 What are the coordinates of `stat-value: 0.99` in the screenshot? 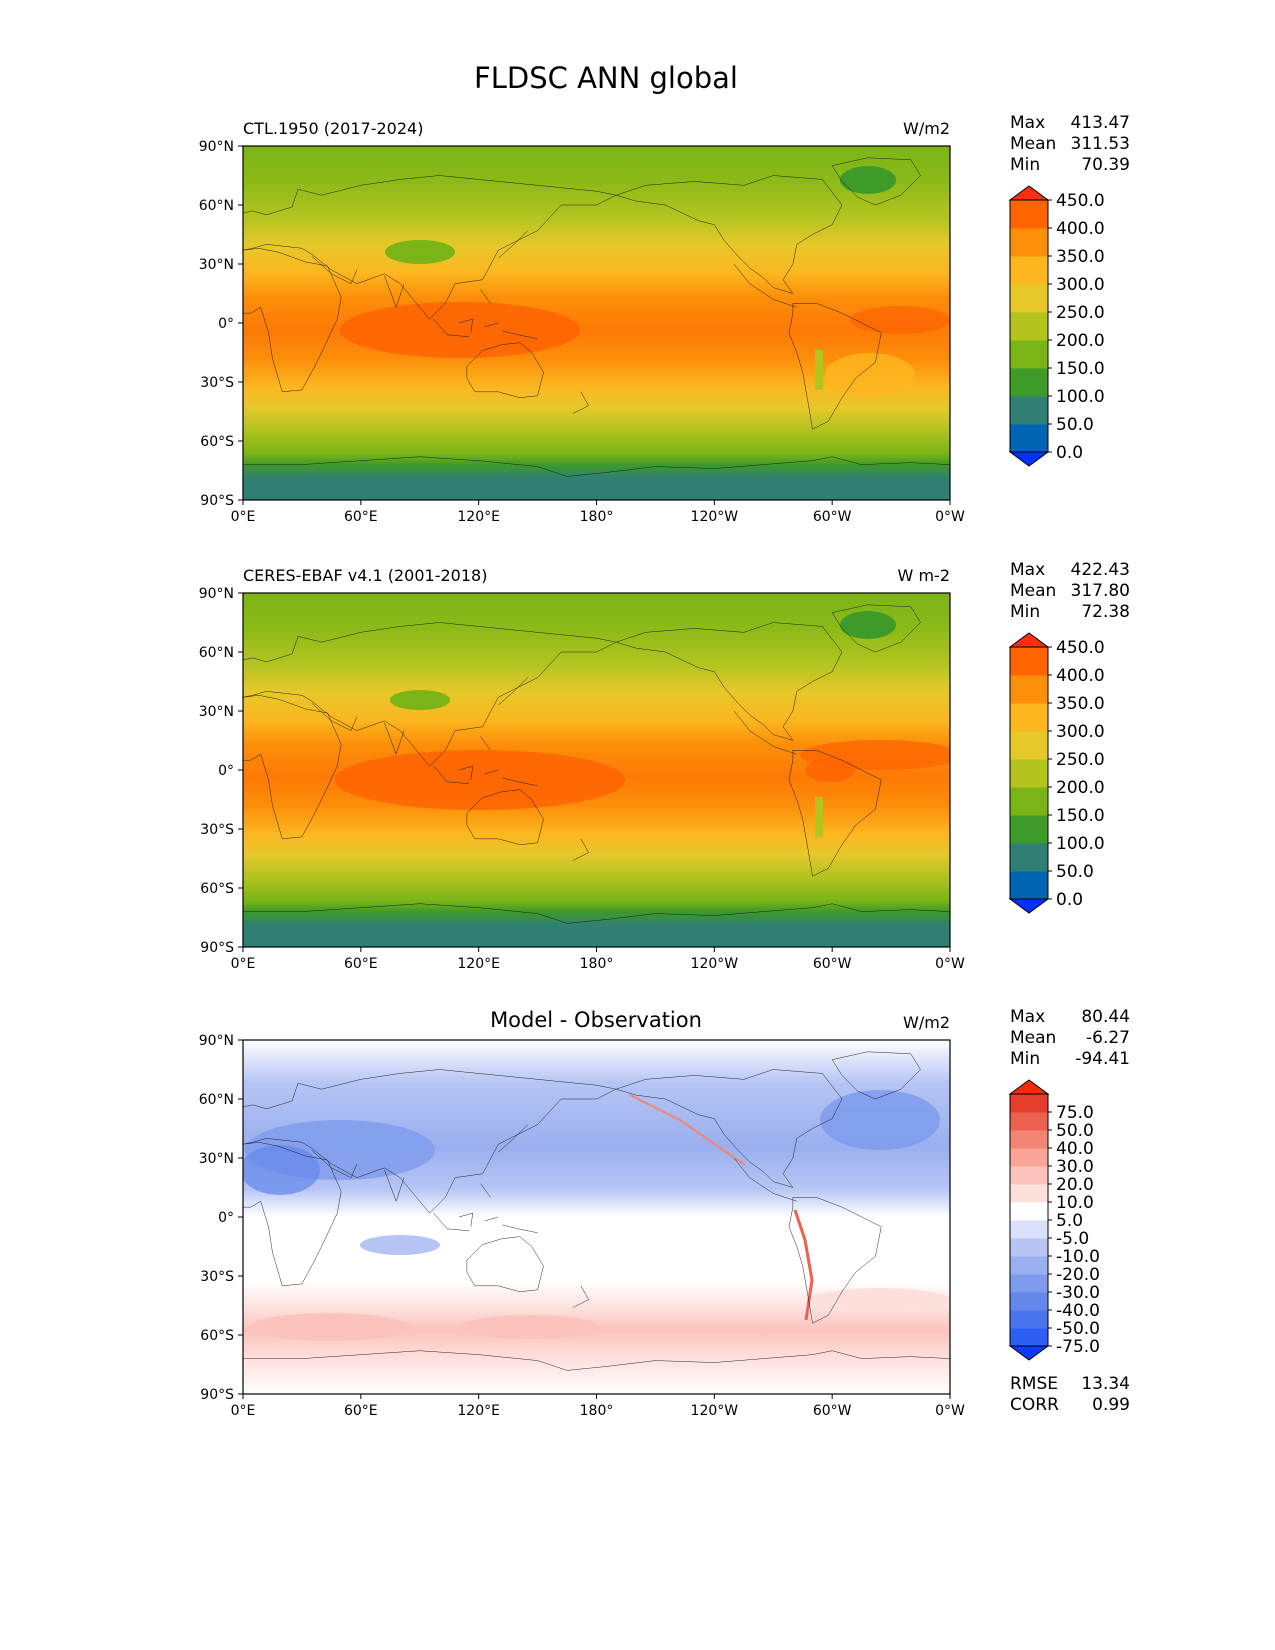 It's located at (1111, 1405).